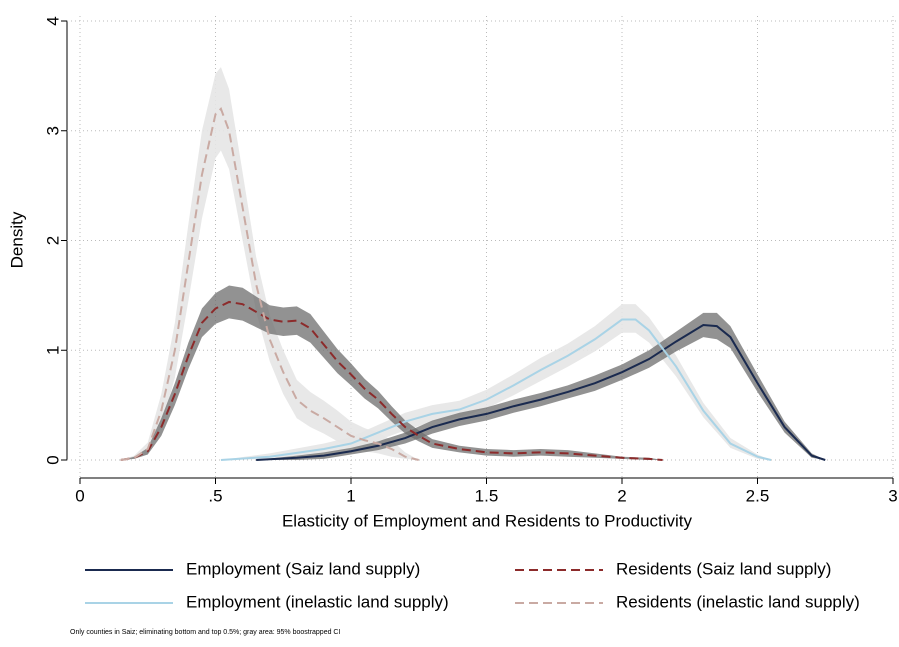 Image resolution: width=899 pixels, height=647 pixels. What do you see at coordinates (215, 495) in the screenshot?
I see `x-tick-label: .5` at bounding box center [215, 495].